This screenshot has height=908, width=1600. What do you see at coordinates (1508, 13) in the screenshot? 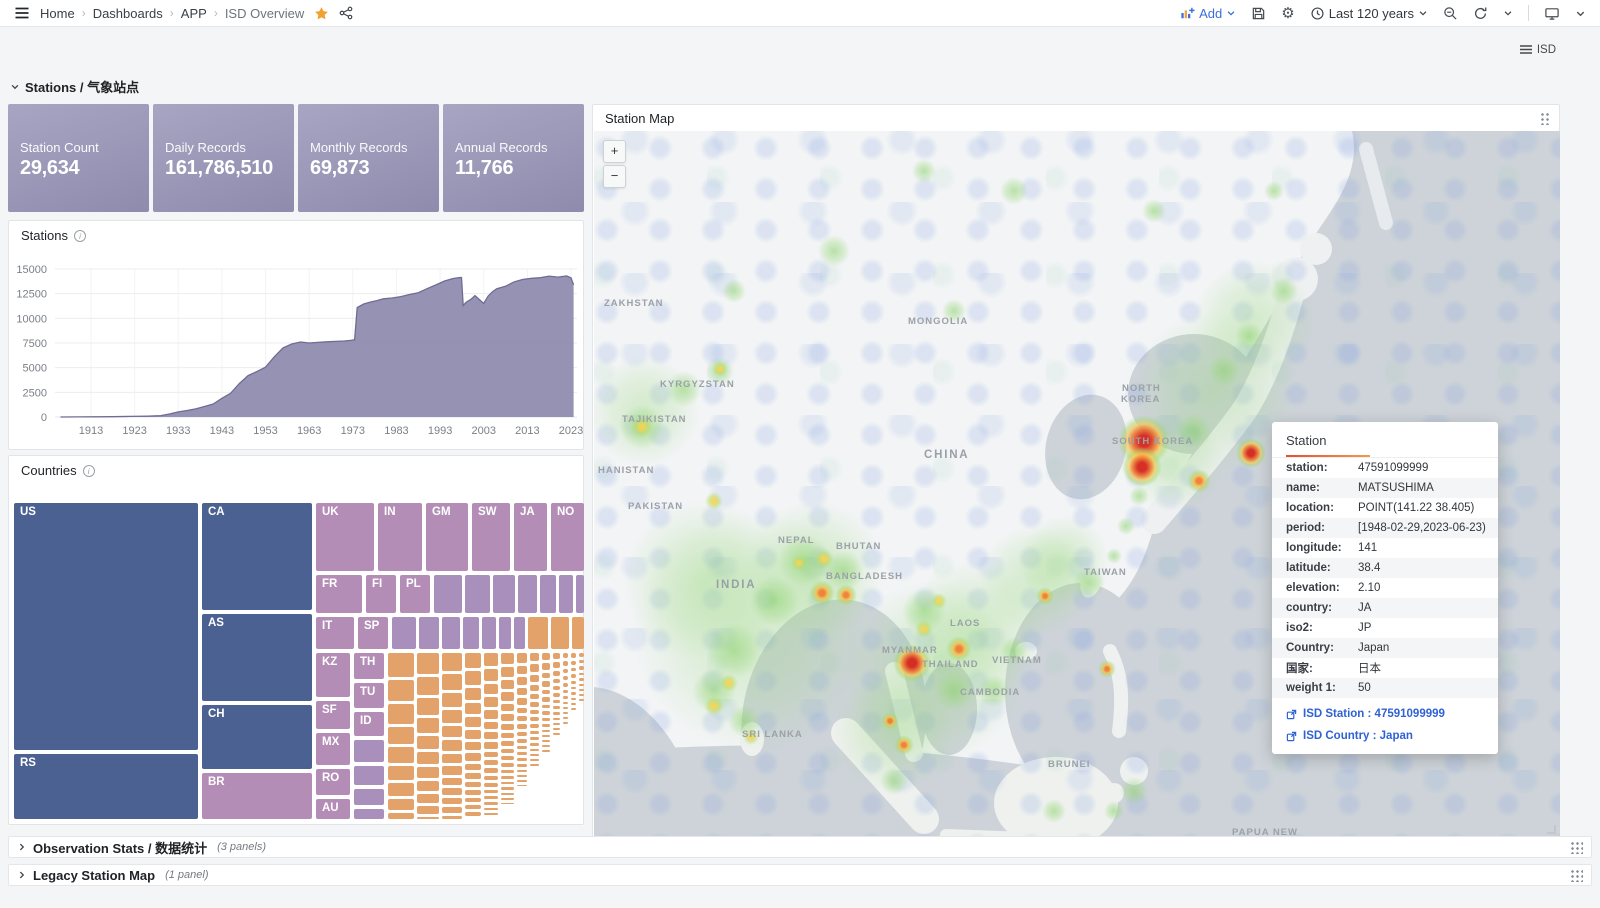
I see `refresh-interval-dropdown` at bounding box center [1508, 13].